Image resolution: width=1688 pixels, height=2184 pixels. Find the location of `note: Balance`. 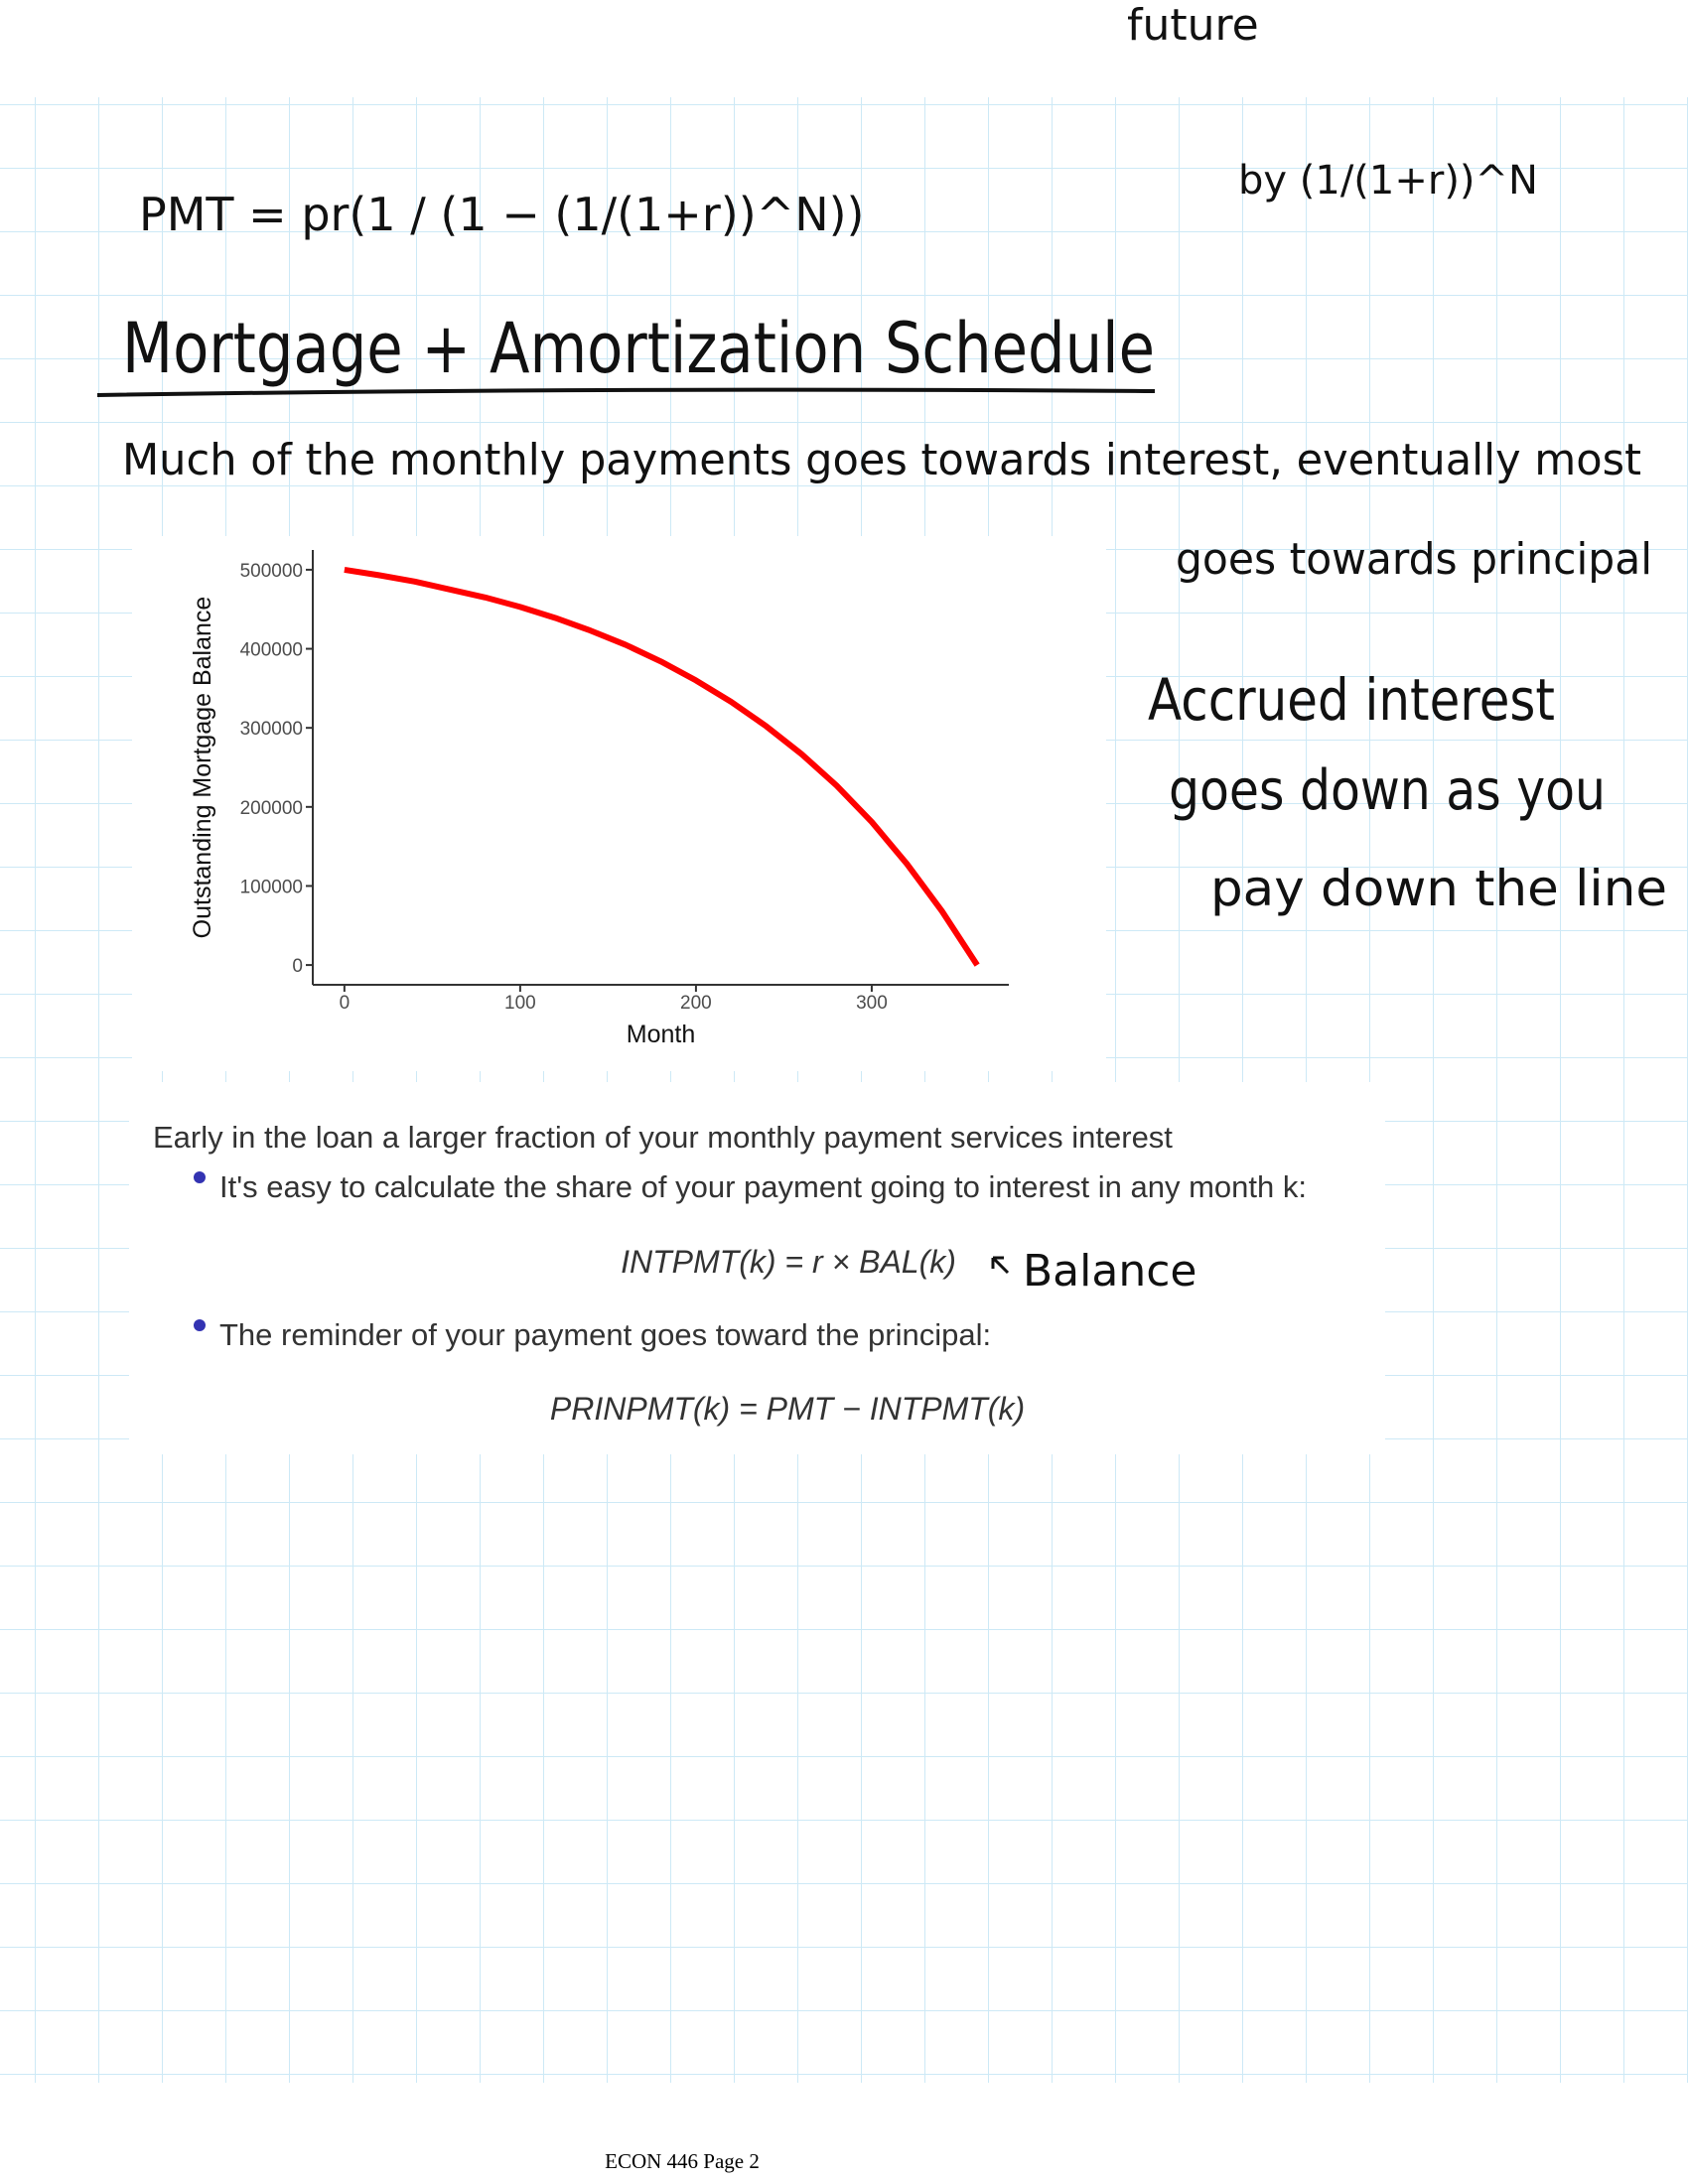

note: Balance is located at coordinates (1109, 1271).